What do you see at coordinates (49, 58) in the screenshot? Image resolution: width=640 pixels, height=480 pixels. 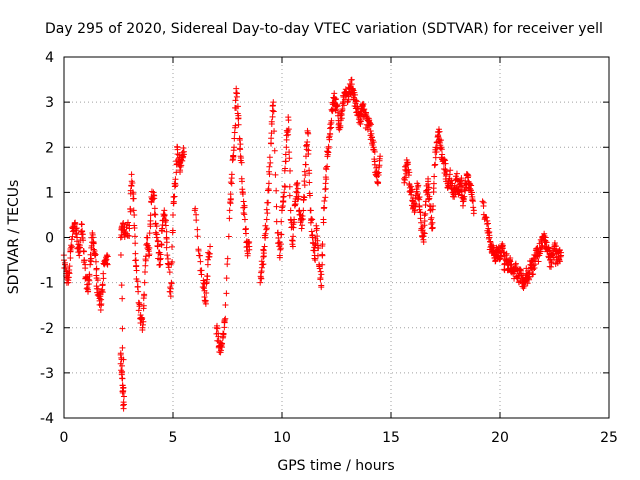 I see `y-tick-label: 4` at bounding box center [49, 58].